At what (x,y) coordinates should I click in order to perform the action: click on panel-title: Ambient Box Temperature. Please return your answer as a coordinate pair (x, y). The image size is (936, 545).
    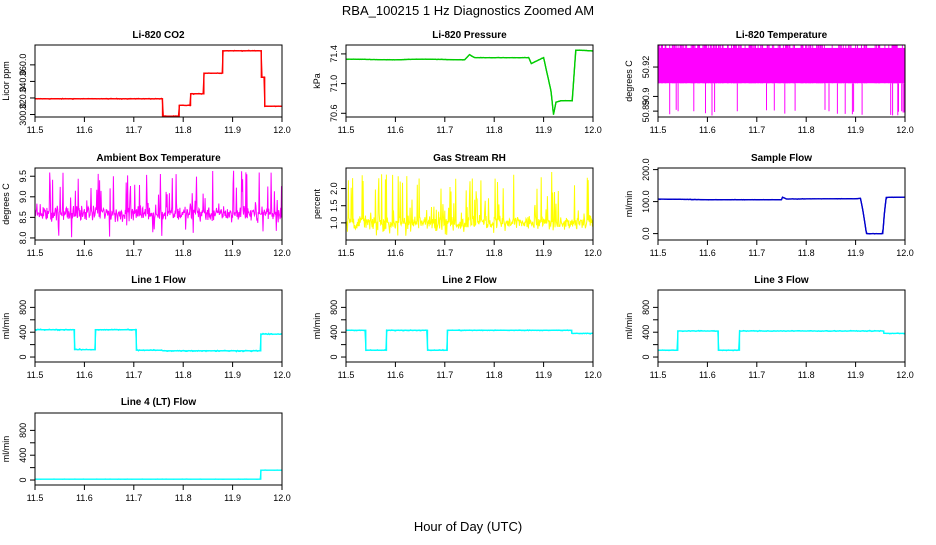
    Looking at the image, I should click on (158, 158).